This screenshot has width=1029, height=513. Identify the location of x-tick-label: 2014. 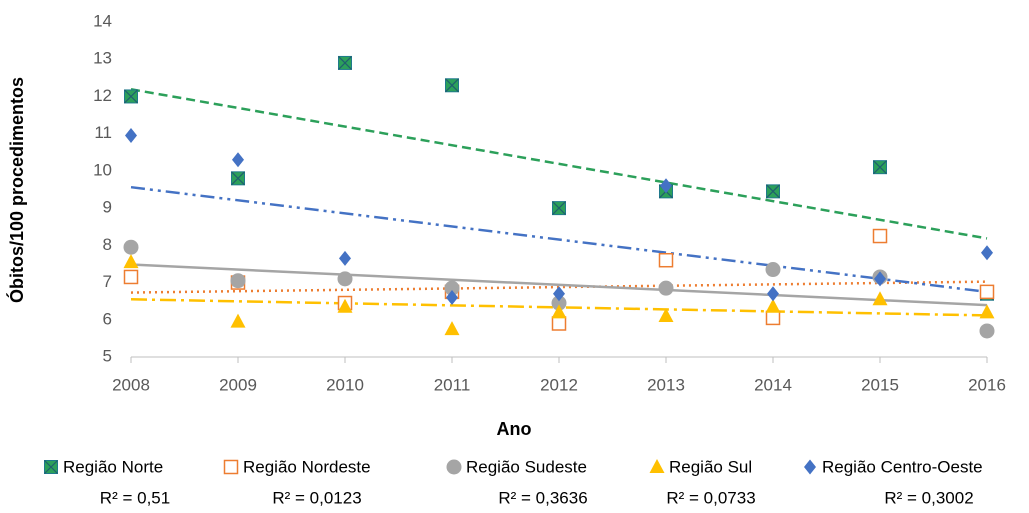
(773, 384).